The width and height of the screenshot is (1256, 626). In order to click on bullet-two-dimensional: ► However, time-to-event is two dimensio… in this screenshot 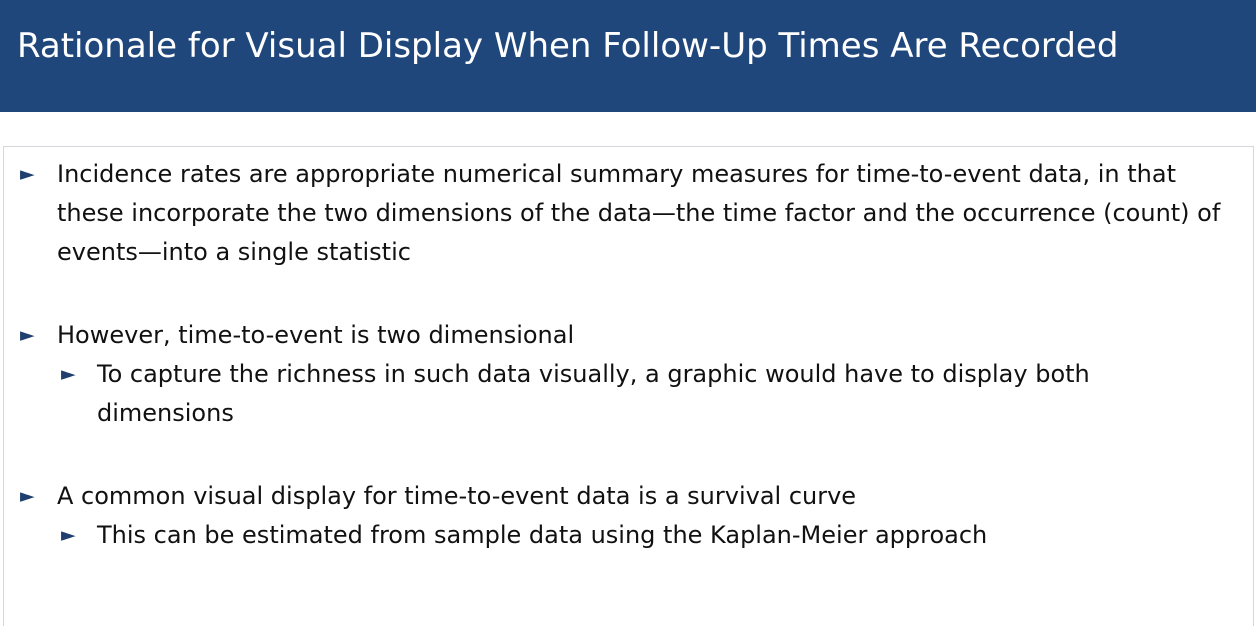, I will do `click(628, 335)`.